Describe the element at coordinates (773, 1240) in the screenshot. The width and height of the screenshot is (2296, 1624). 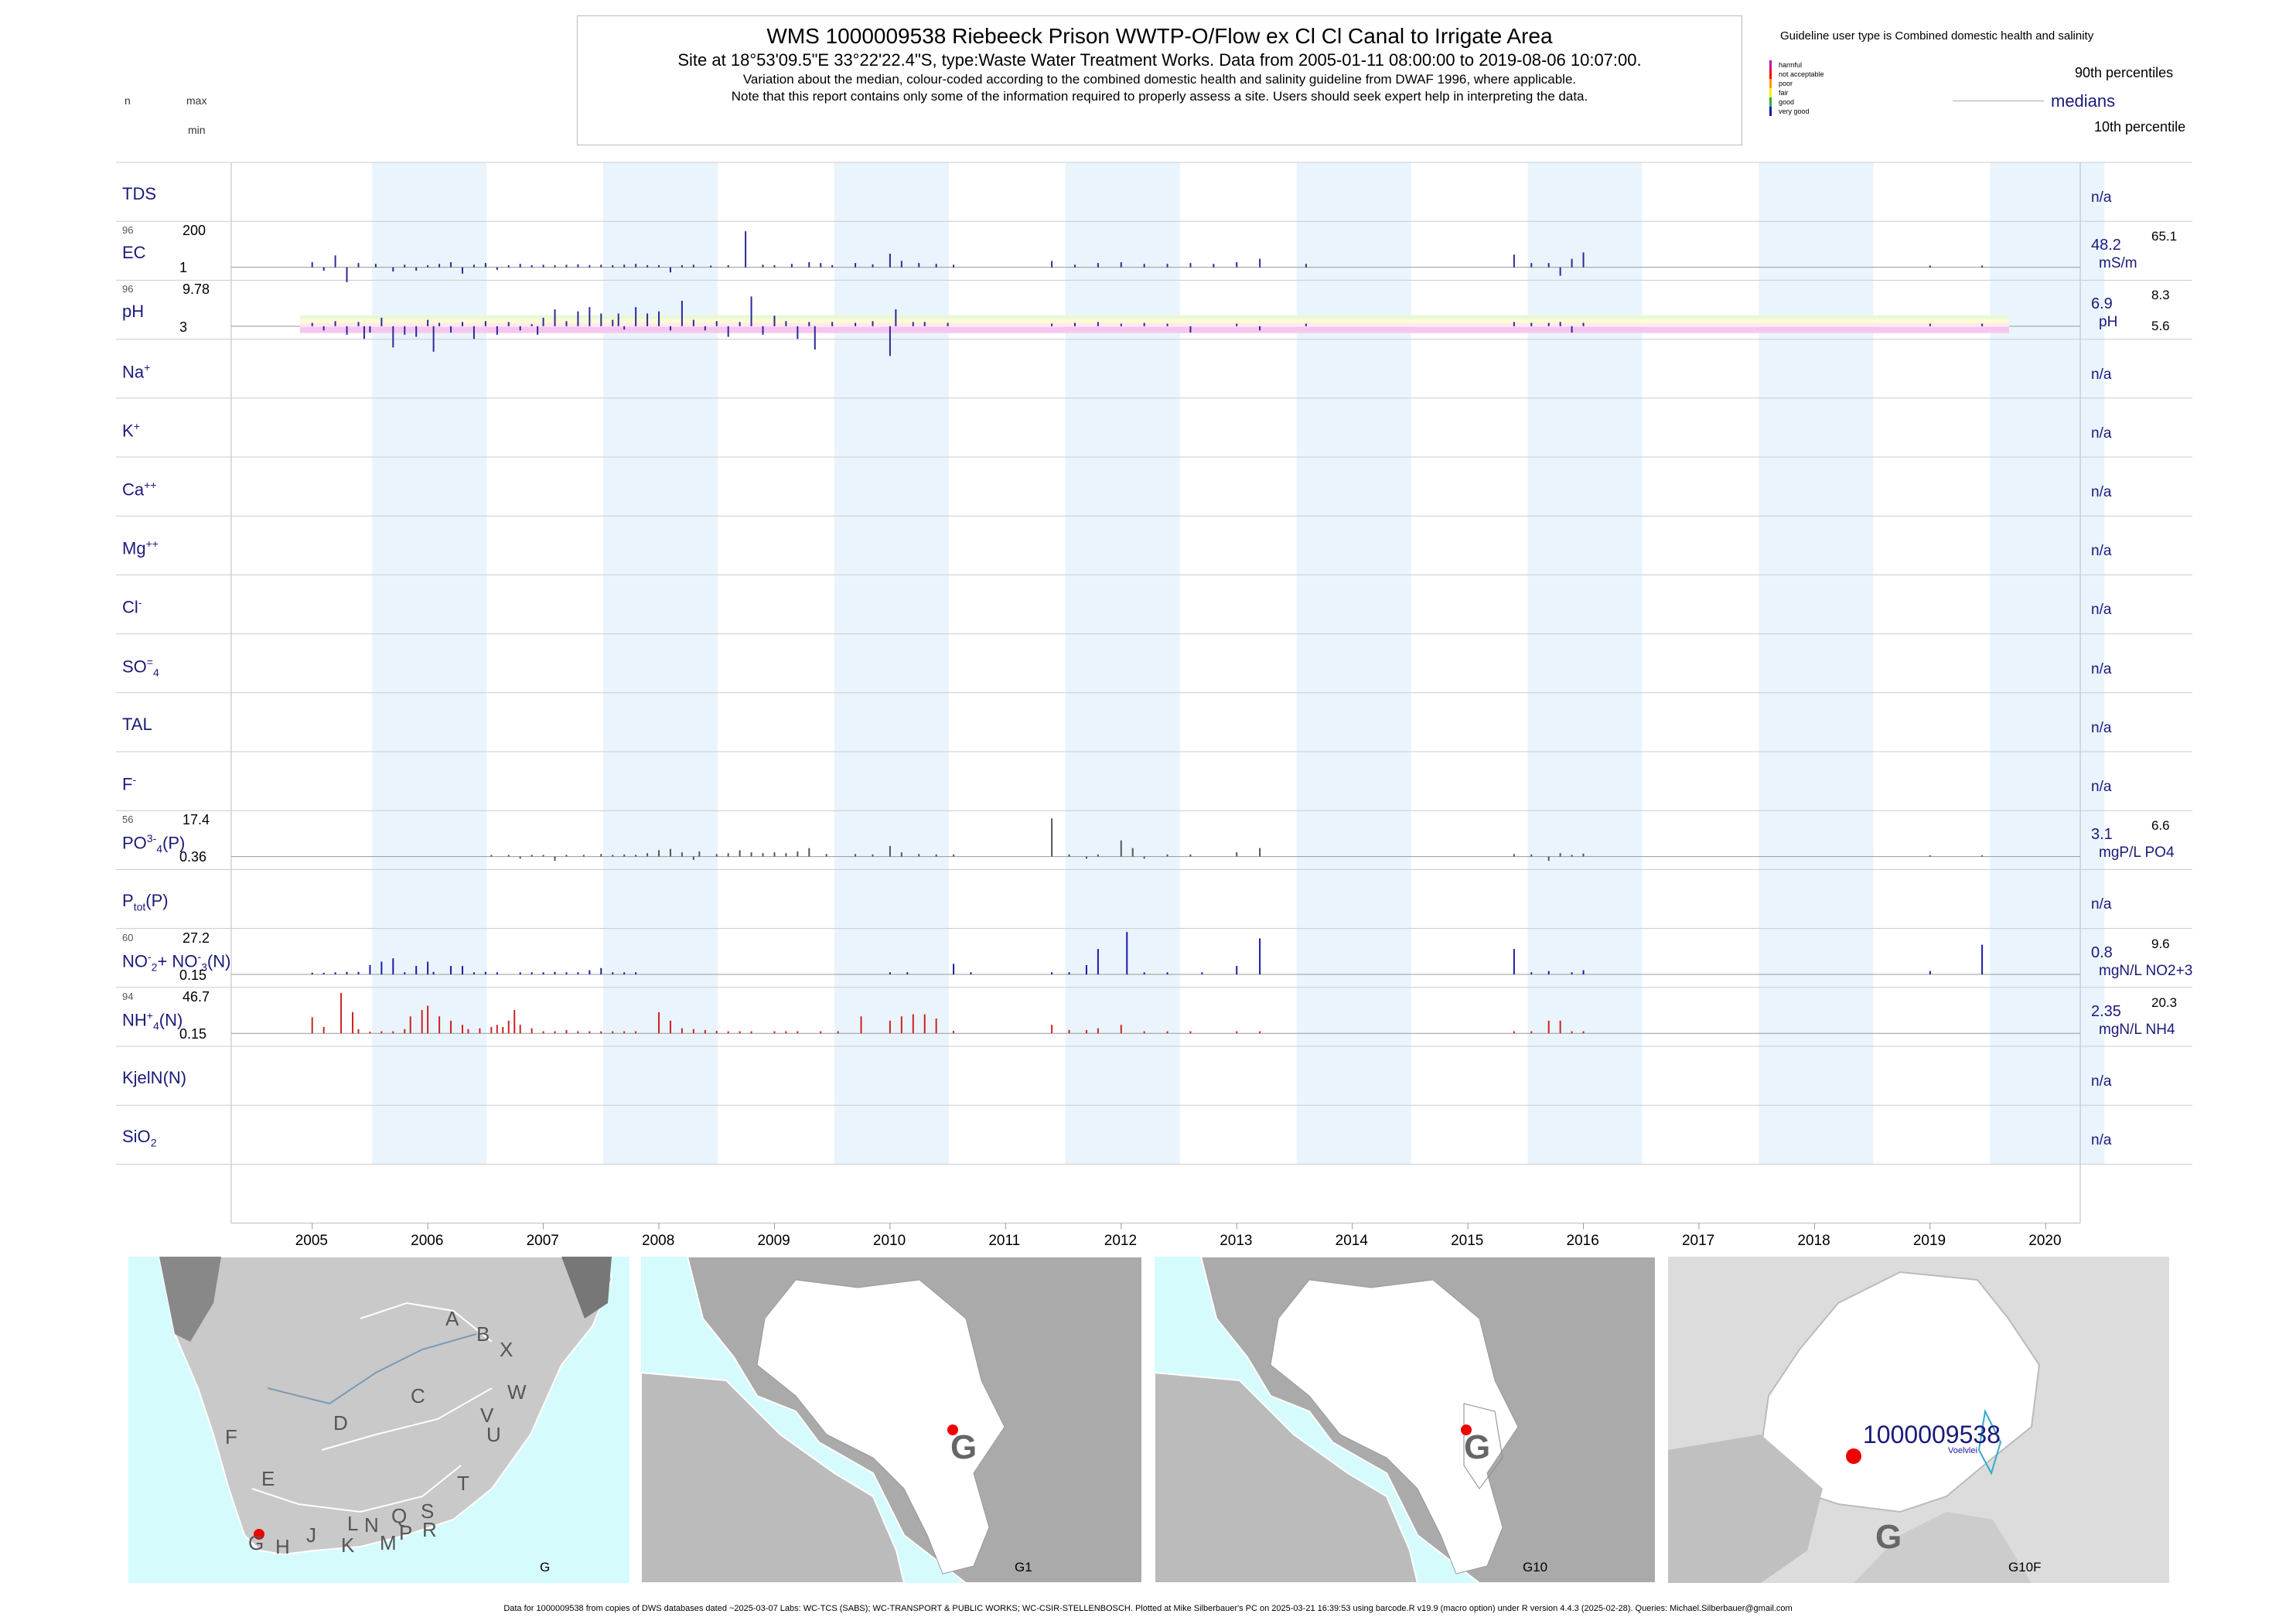
I see `x-tick-label: 2009` at that location.